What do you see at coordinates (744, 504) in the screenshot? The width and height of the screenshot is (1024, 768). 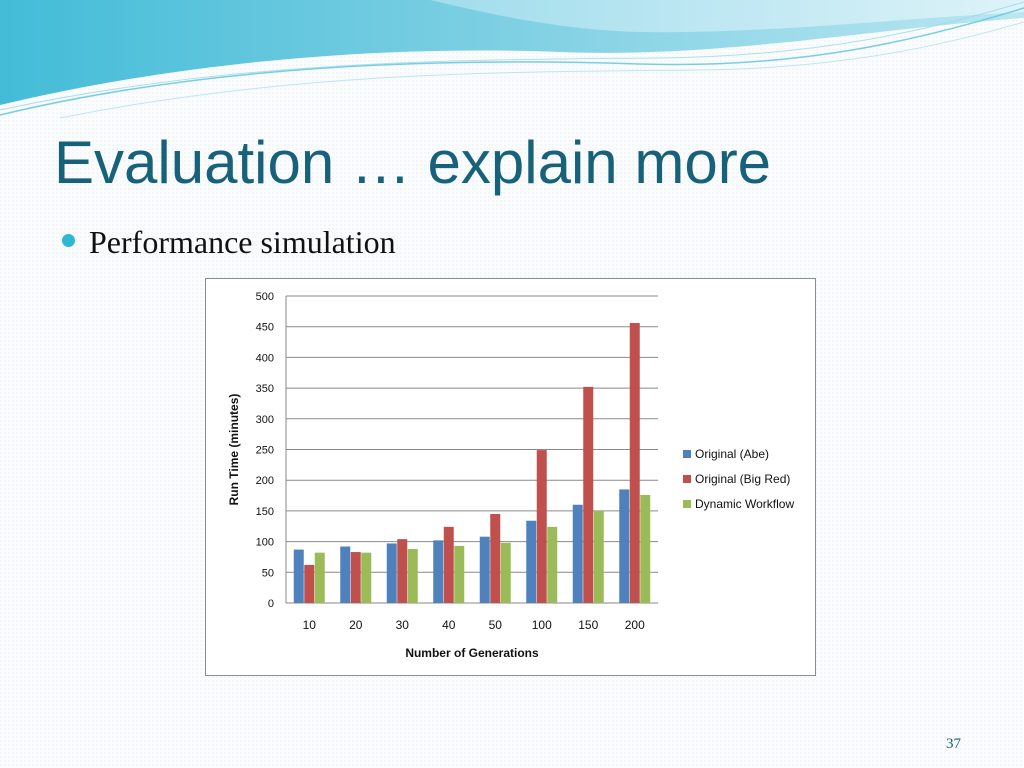 I see `legend-label: Dynamic Workflow` at bounding box center [744, 504].